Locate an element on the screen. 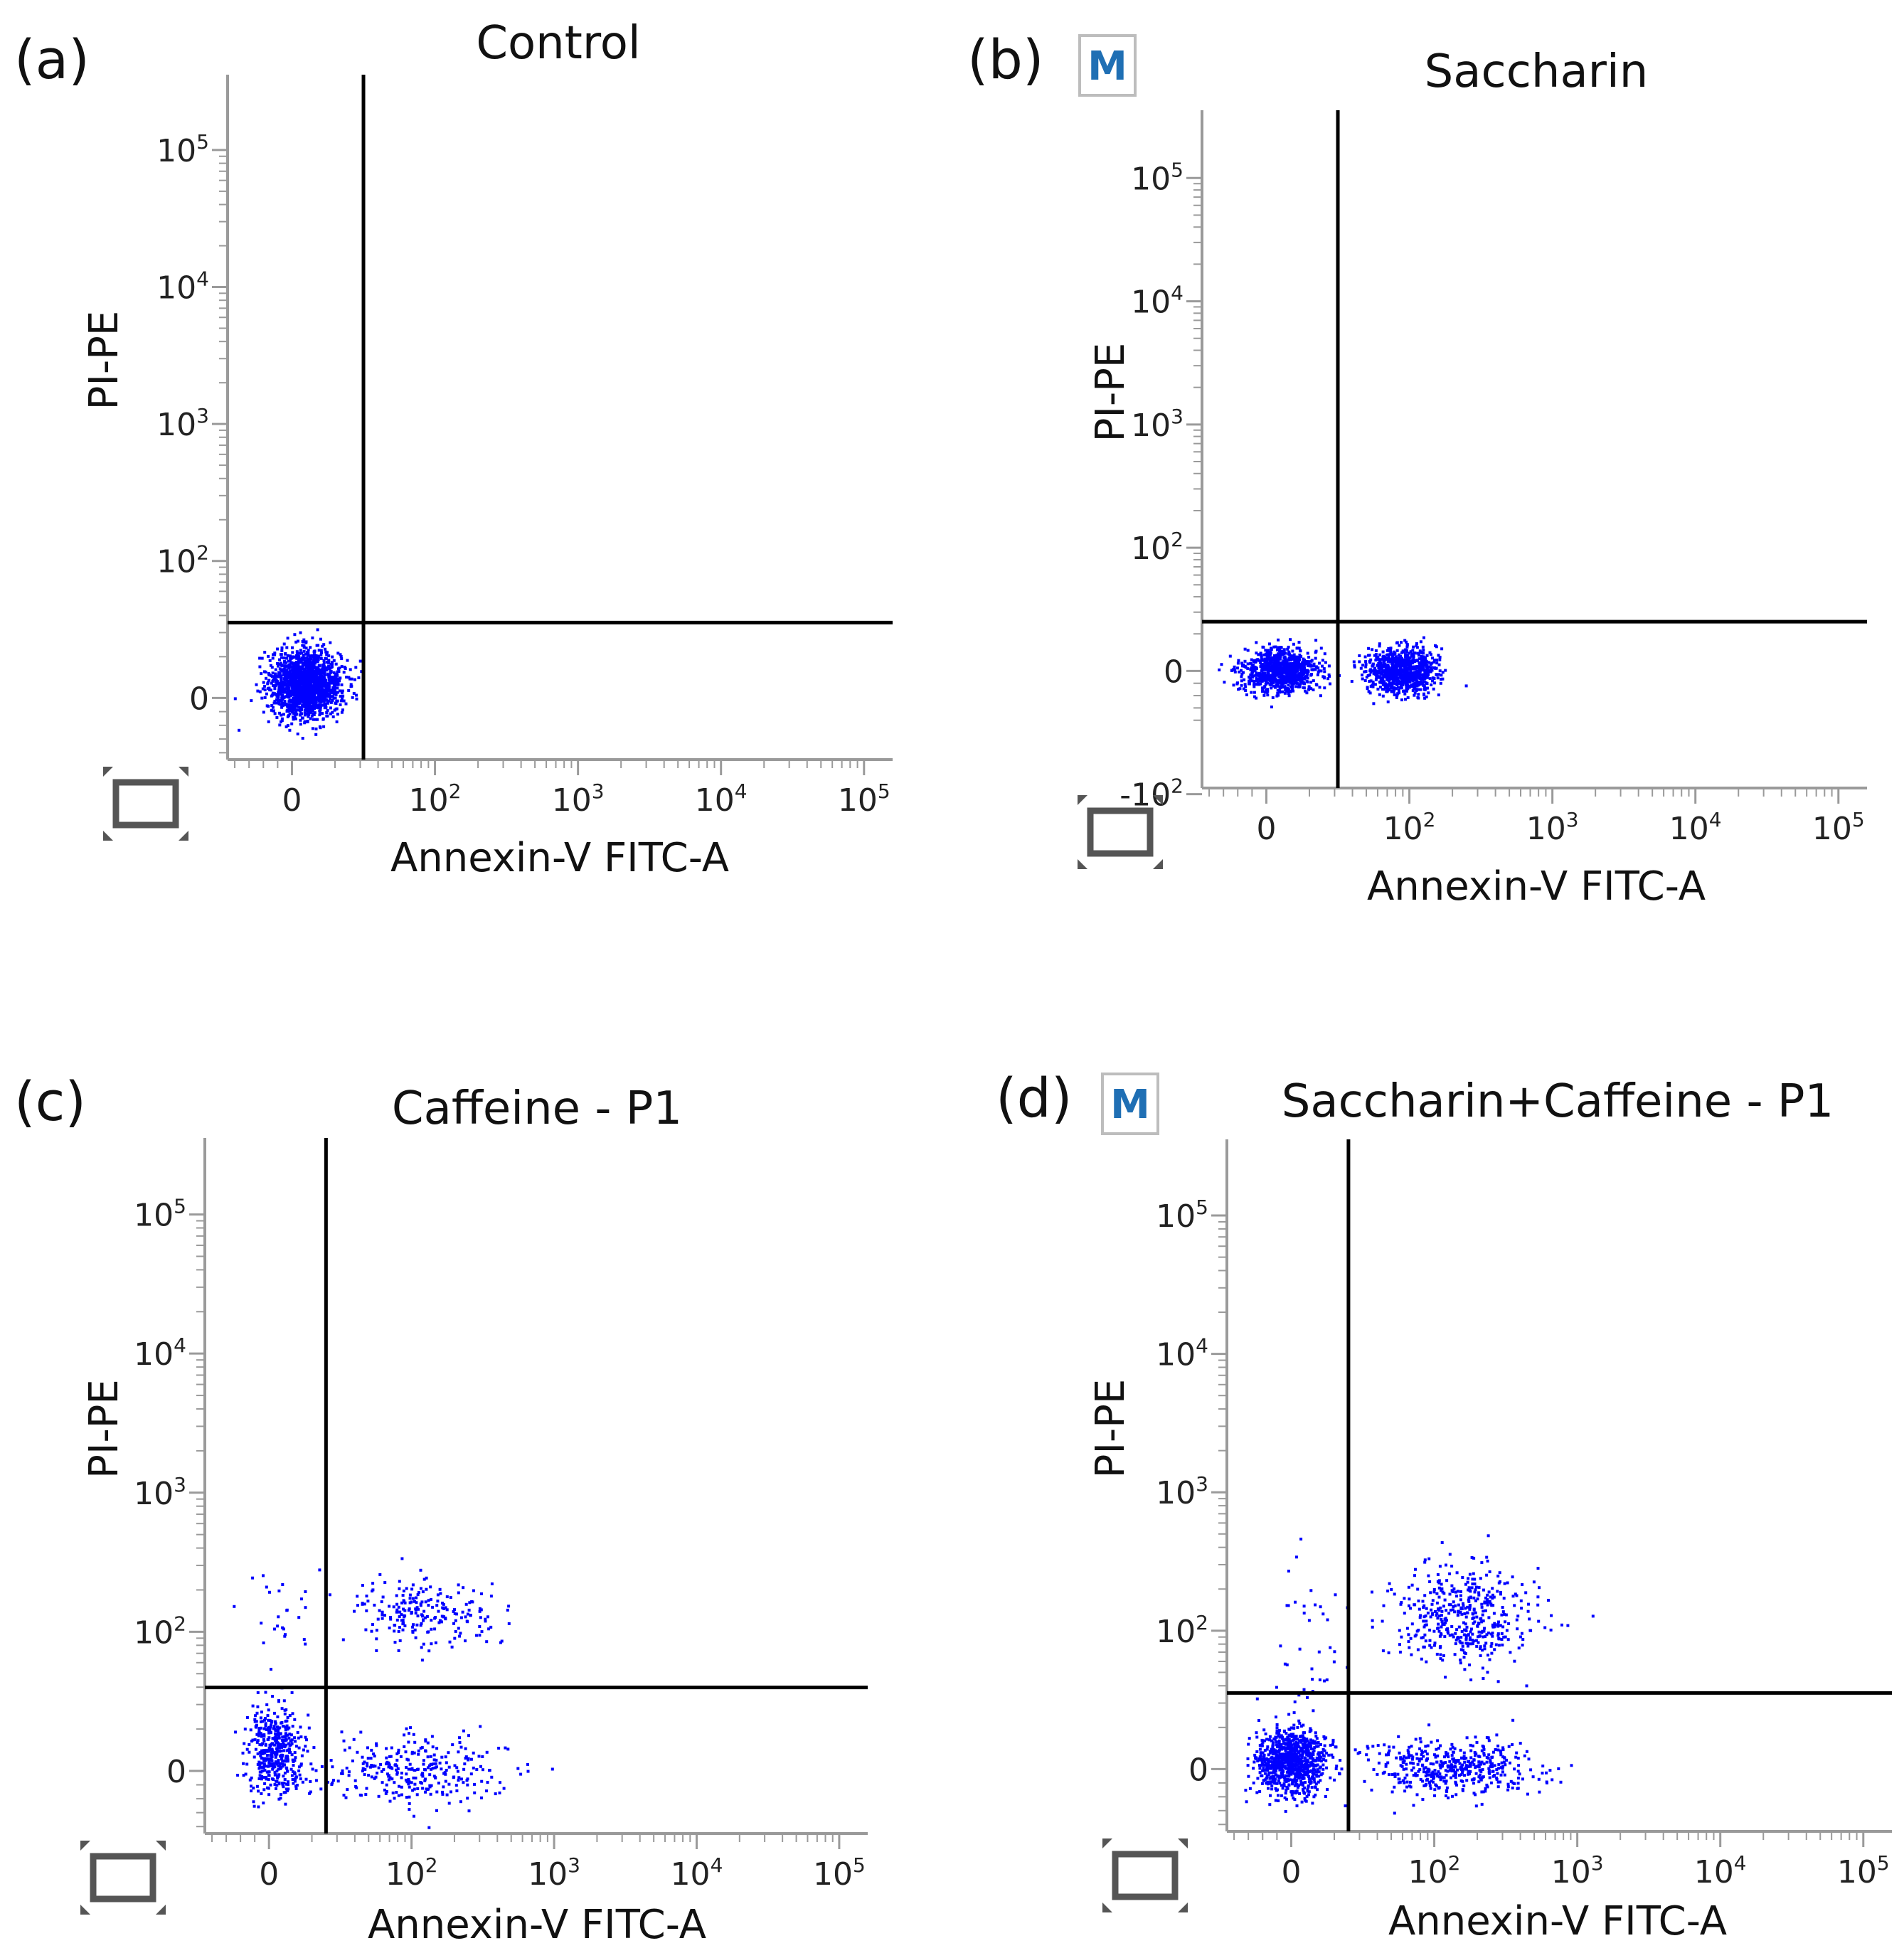 The image size is (1904, 1953). panel-title: Saccharin+Caffeine - P1 is located at coordinates (1558, 1102).